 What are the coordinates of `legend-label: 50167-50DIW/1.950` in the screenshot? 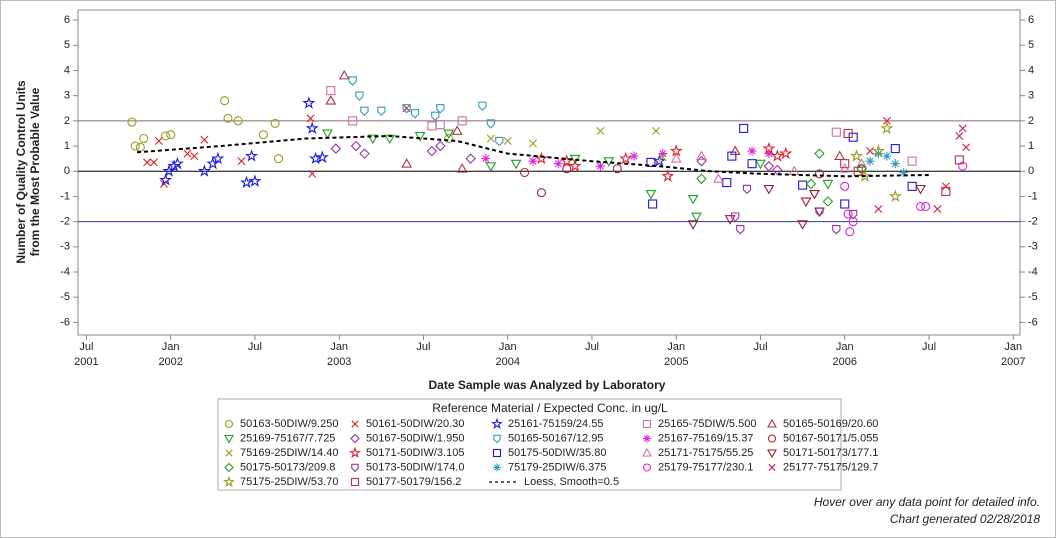 It's located at (415, 438).